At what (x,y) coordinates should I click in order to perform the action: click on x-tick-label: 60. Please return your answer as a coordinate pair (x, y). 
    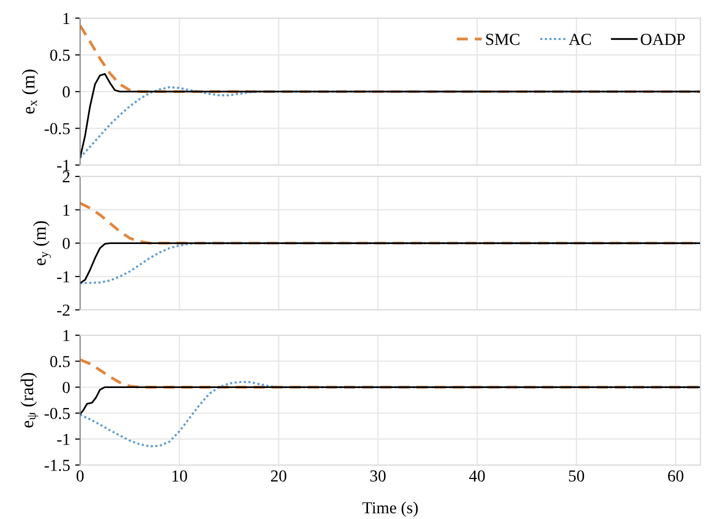
    Looking at the image, I should click on (676, 476).